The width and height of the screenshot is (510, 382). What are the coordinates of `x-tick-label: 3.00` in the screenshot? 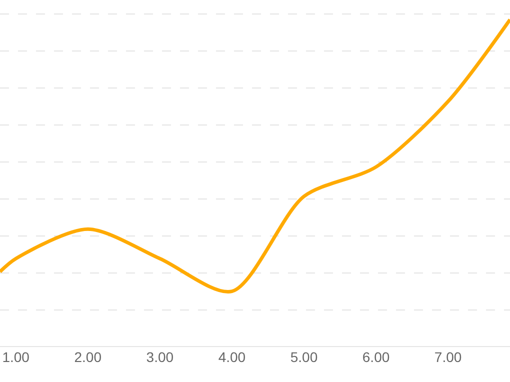 It's located at (160, 357).